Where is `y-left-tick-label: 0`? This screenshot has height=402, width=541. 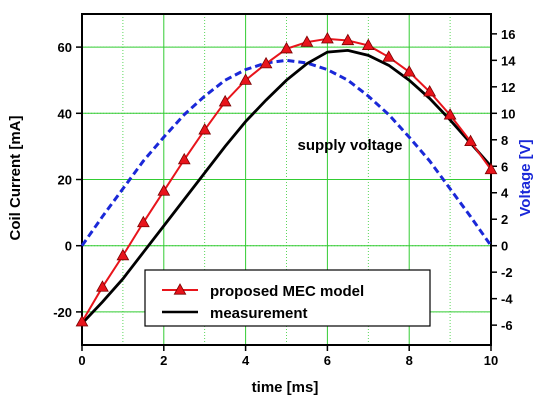
y-left-tick-label: 0 is located at coordinates (68, 246).